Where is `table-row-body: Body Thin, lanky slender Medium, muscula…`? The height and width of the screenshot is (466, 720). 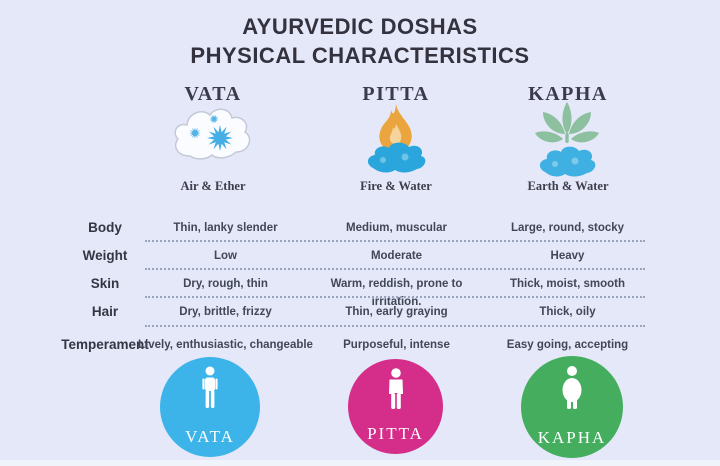 table-row-body: Body Thin, lanky slender Medium, muscula… is located at coordinates (360, 228).